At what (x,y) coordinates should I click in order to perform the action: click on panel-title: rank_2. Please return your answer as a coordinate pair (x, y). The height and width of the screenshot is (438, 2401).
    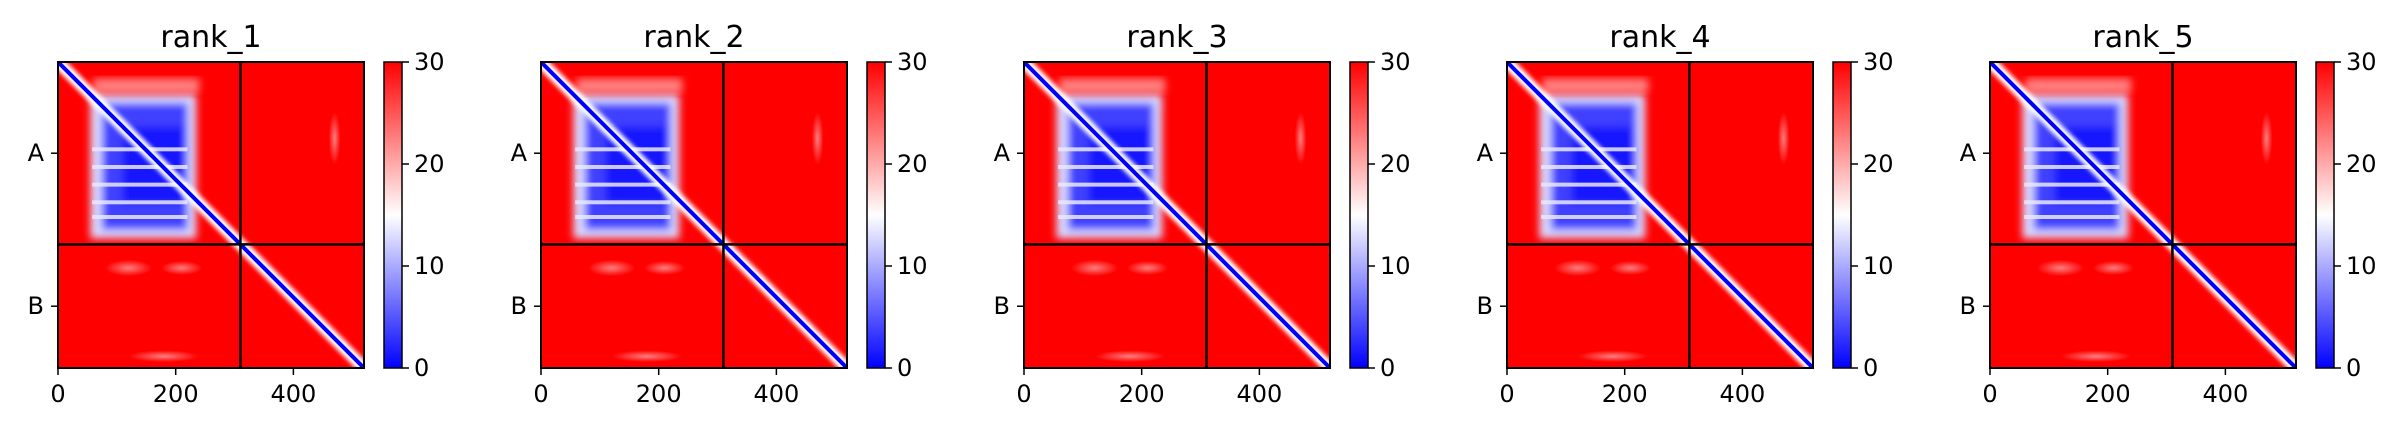
    Looking at the image, I should click on (693, 37).